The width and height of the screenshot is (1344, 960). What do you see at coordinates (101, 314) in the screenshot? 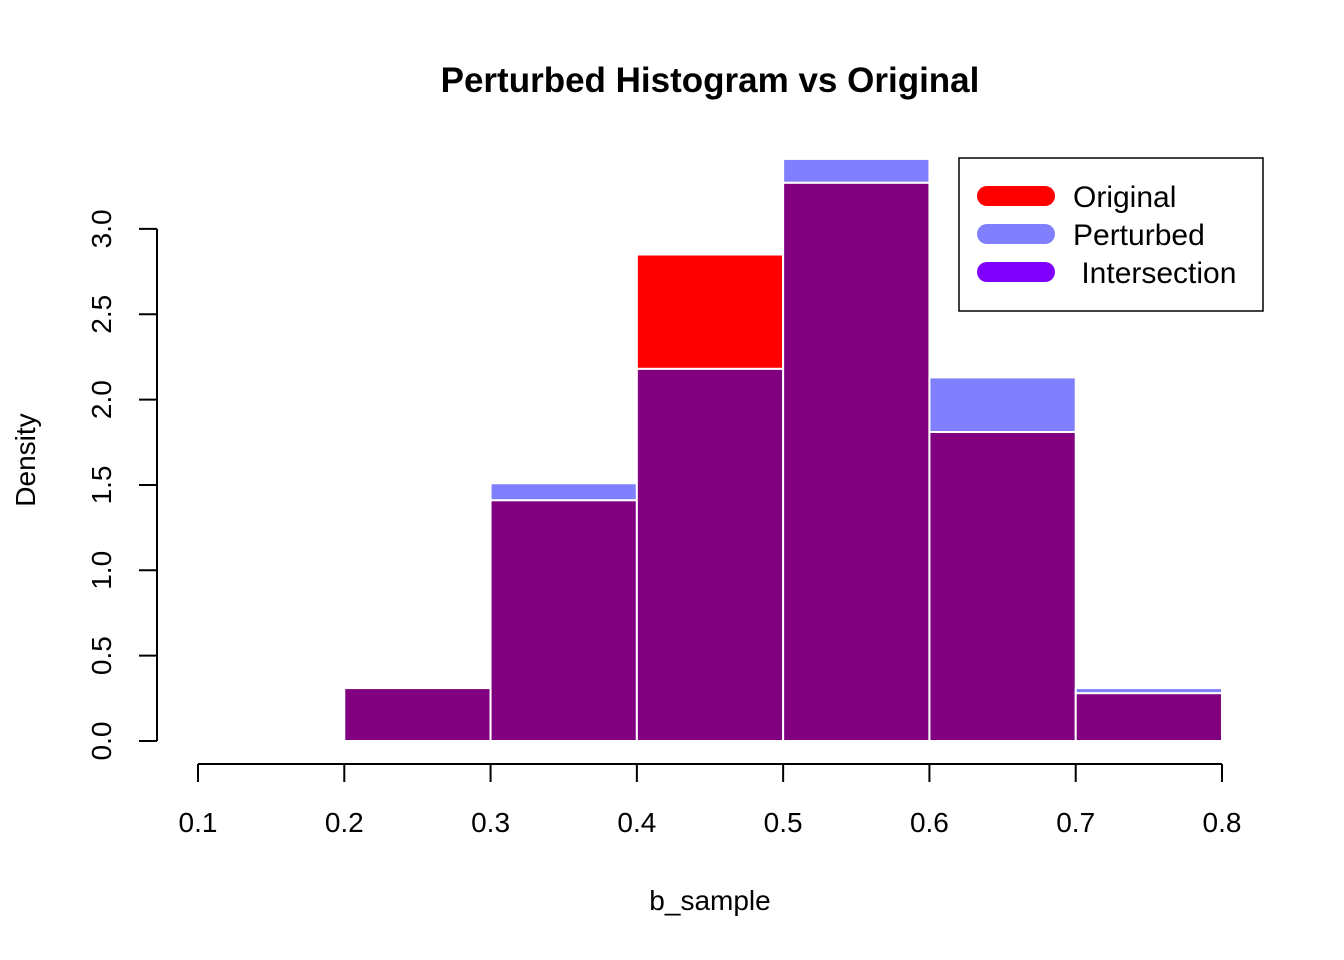
I see `y-tick-label: 2.5` at bounding box center [101, 314].